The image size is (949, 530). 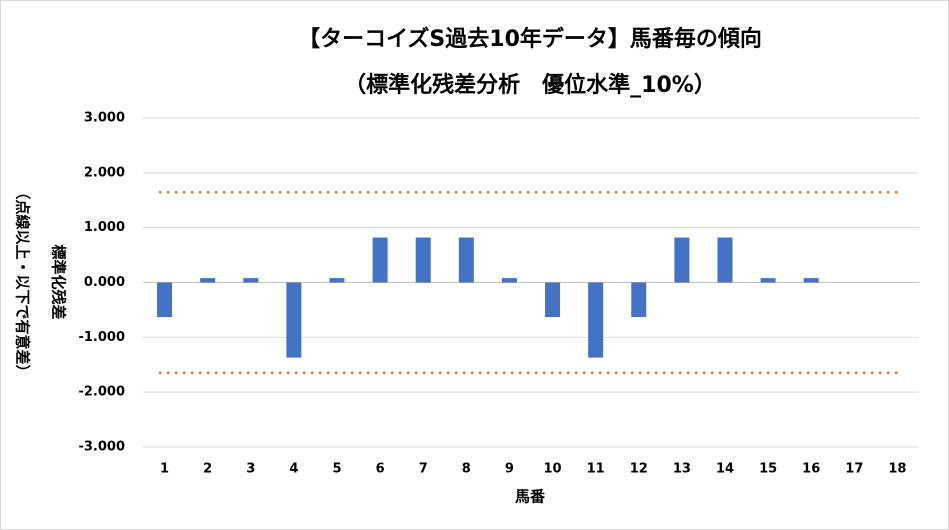 What do you see at coordinates (101, 447) in the screenshot?
I see `y-tick-label: -3.000` at bounding box center [101, 447].